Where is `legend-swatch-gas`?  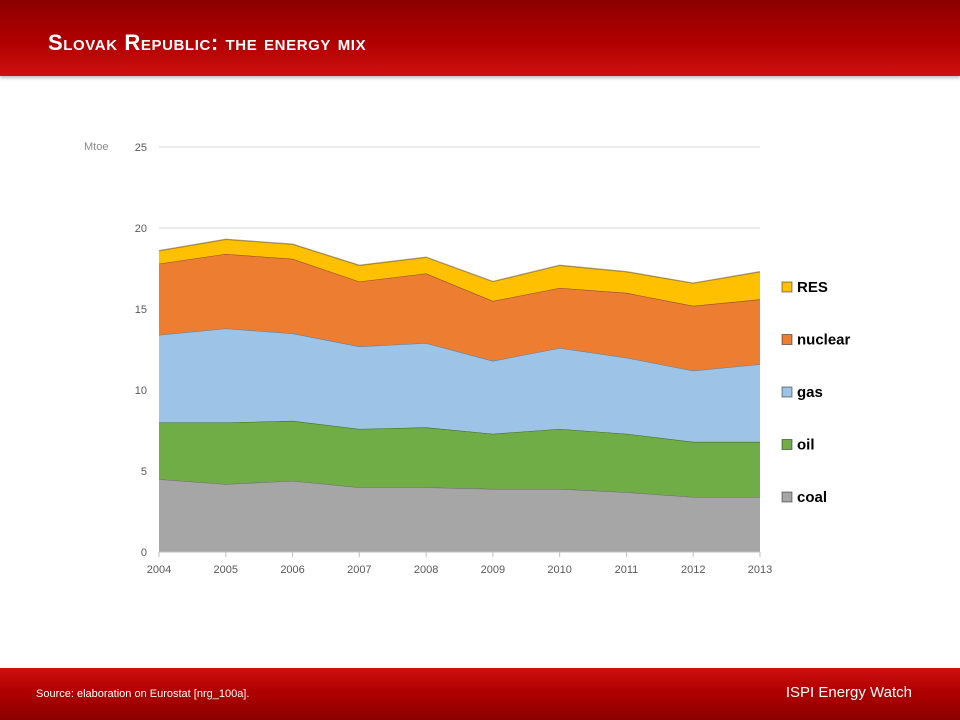 legend-swatch-gas is located at coordinates (787, 392).